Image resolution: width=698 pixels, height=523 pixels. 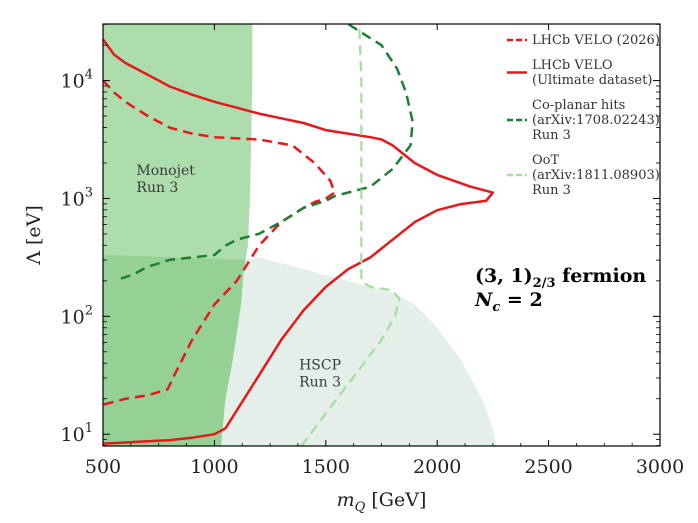 I want to click on x-tick-label: 2500, so click(x=548, y=467).